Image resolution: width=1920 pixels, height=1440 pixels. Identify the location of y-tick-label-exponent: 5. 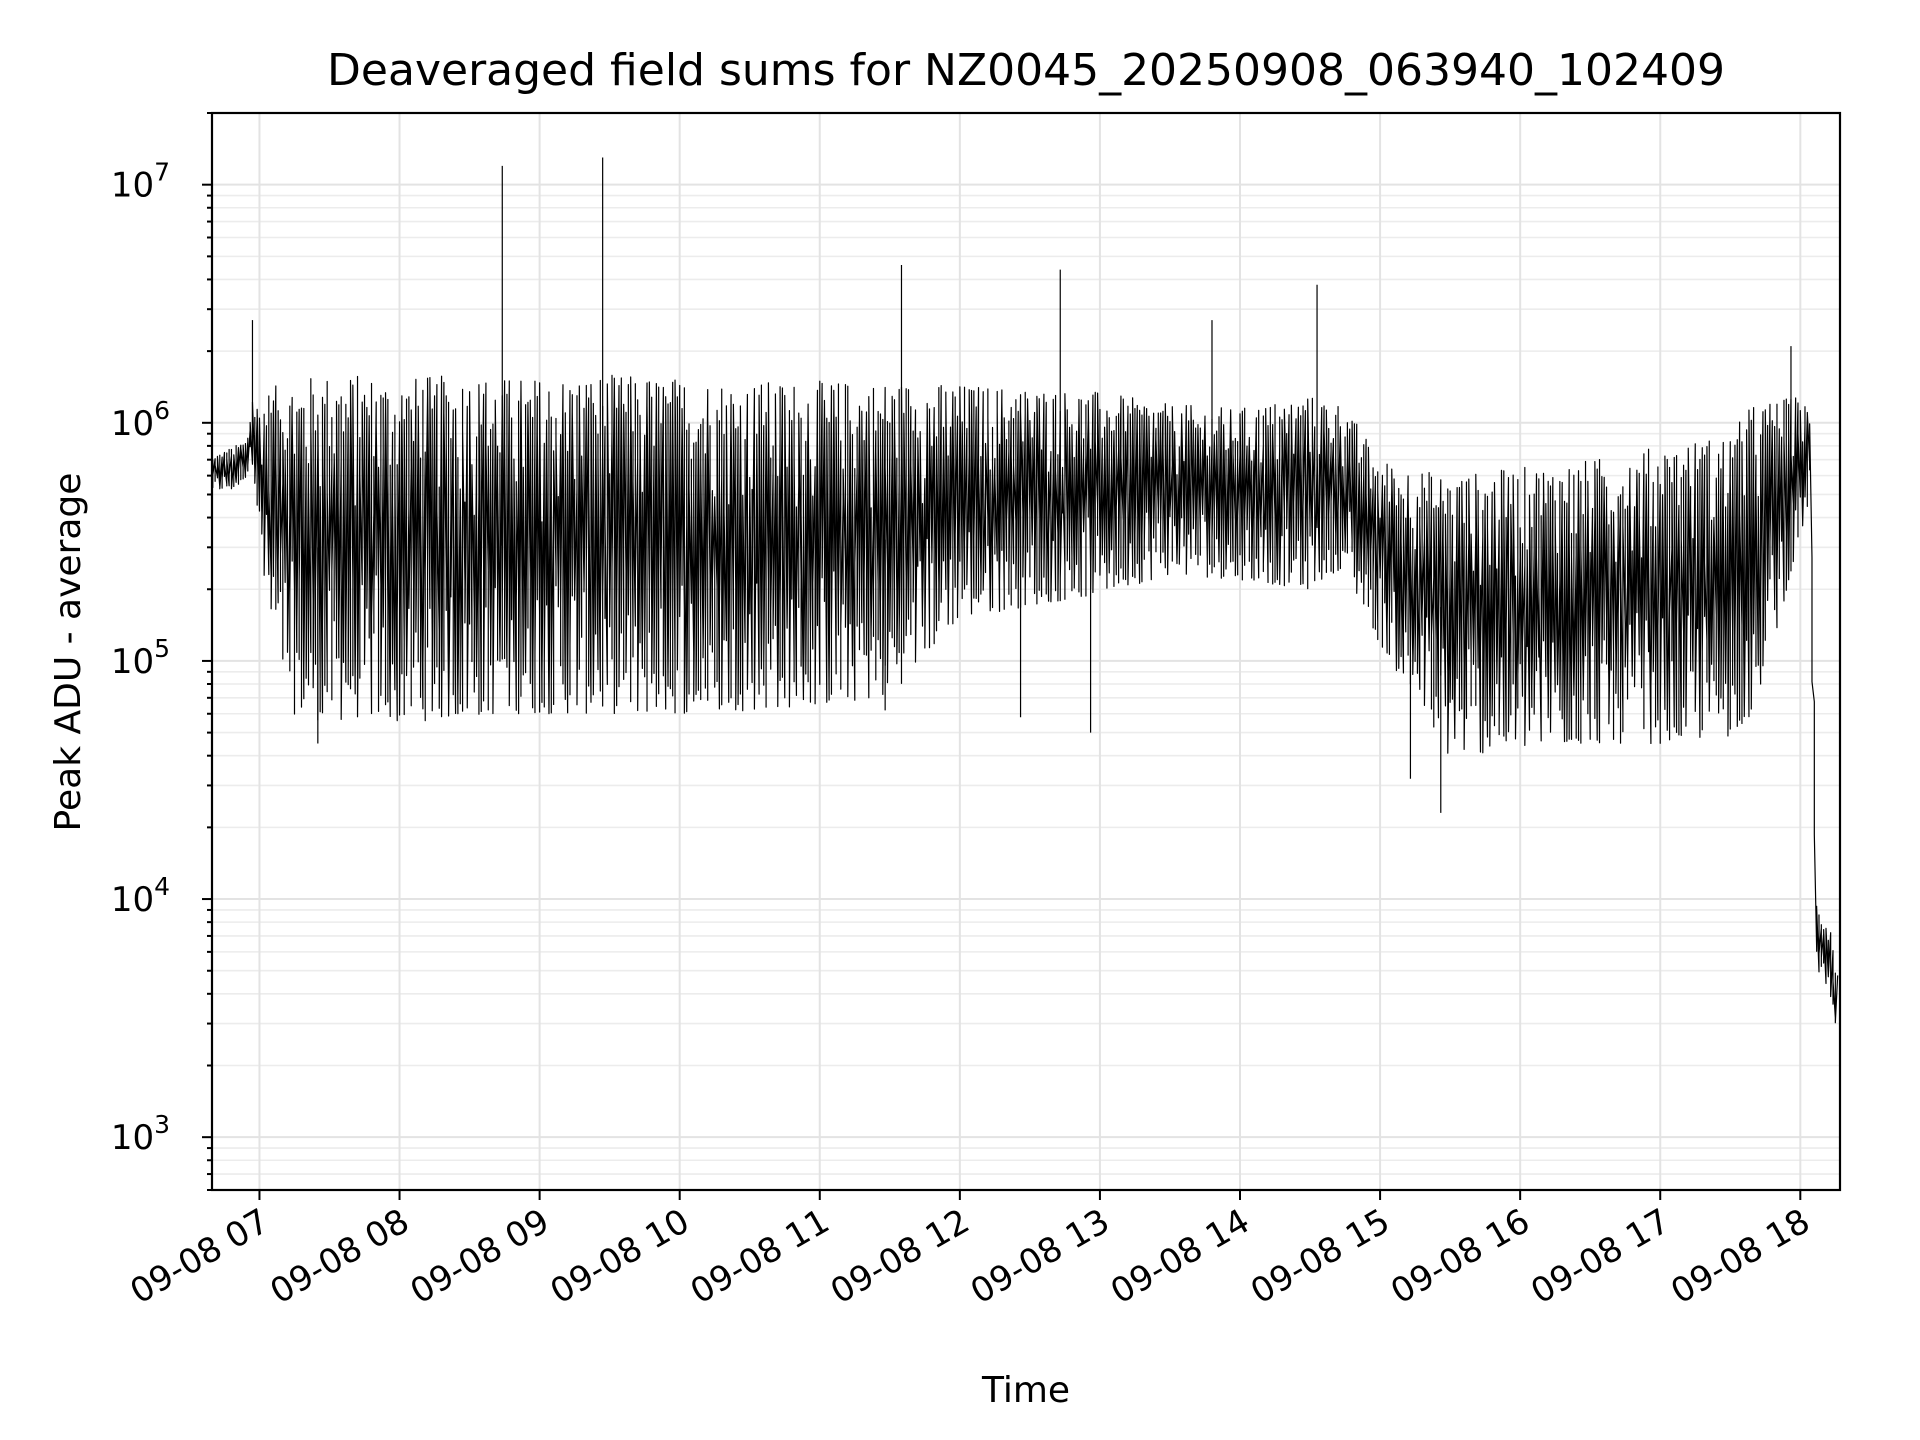
(162, 648).